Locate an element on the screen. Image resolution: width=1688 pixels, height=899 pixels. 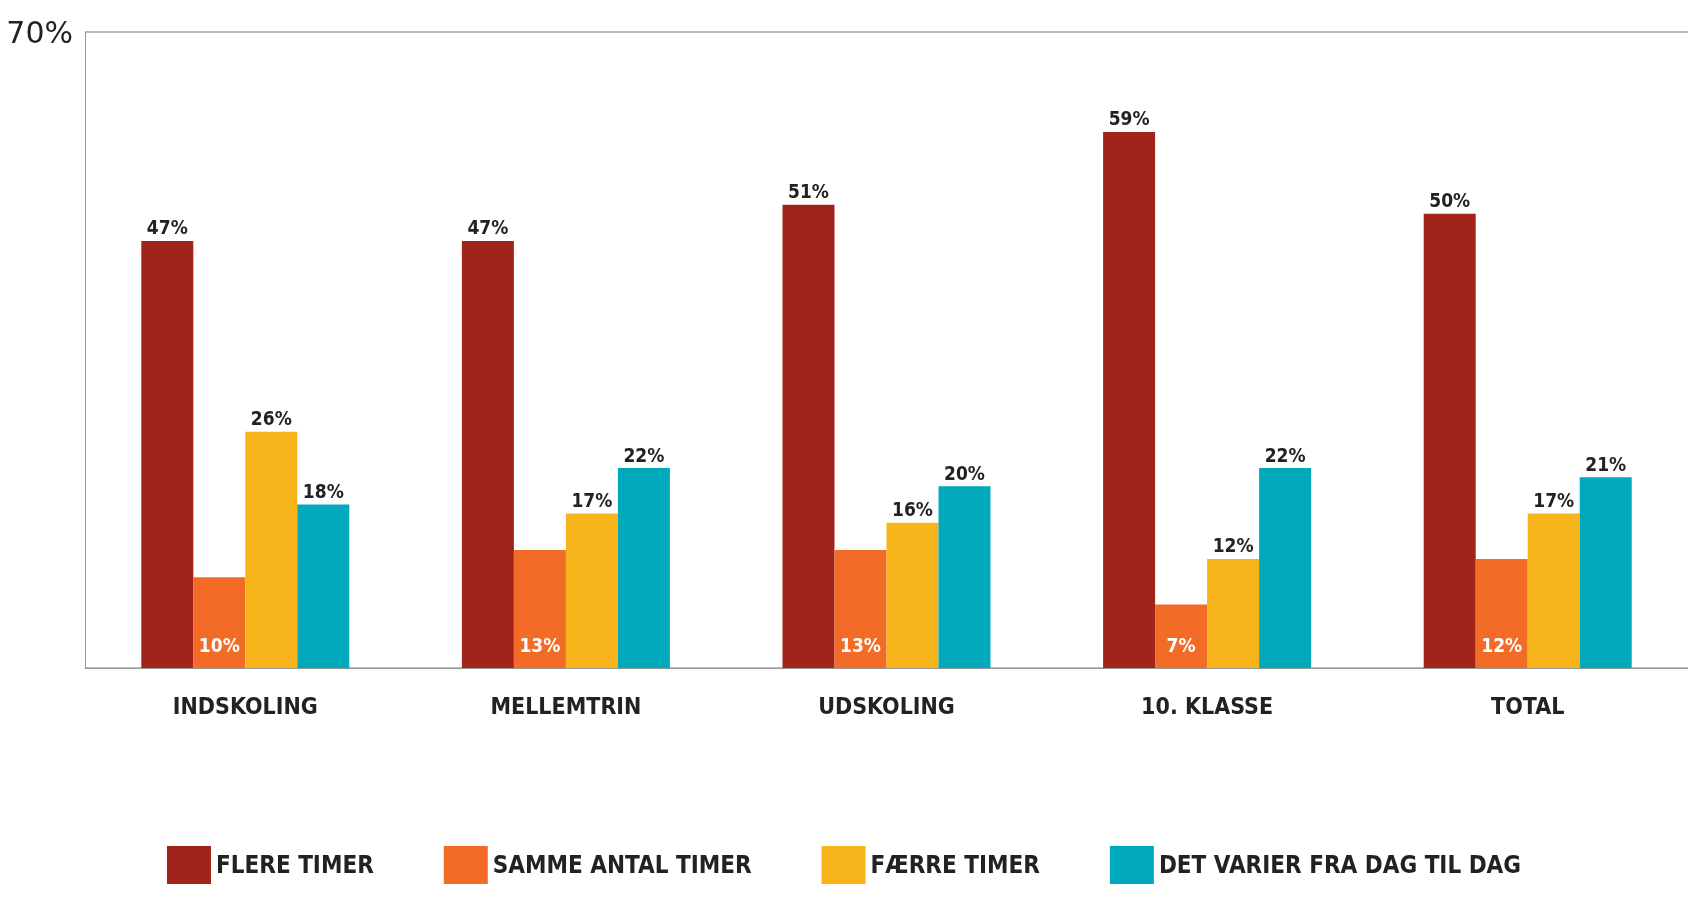
legend-label: FÆRRE TIMER is located at coordinates (955, 865).